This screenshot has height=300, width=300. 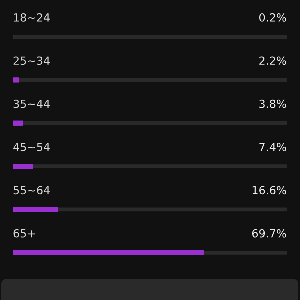 What do you see at coordinates (269, 233) in the screenshot?
I see `data-label: 69.7%` at bounding box center [269, 233].